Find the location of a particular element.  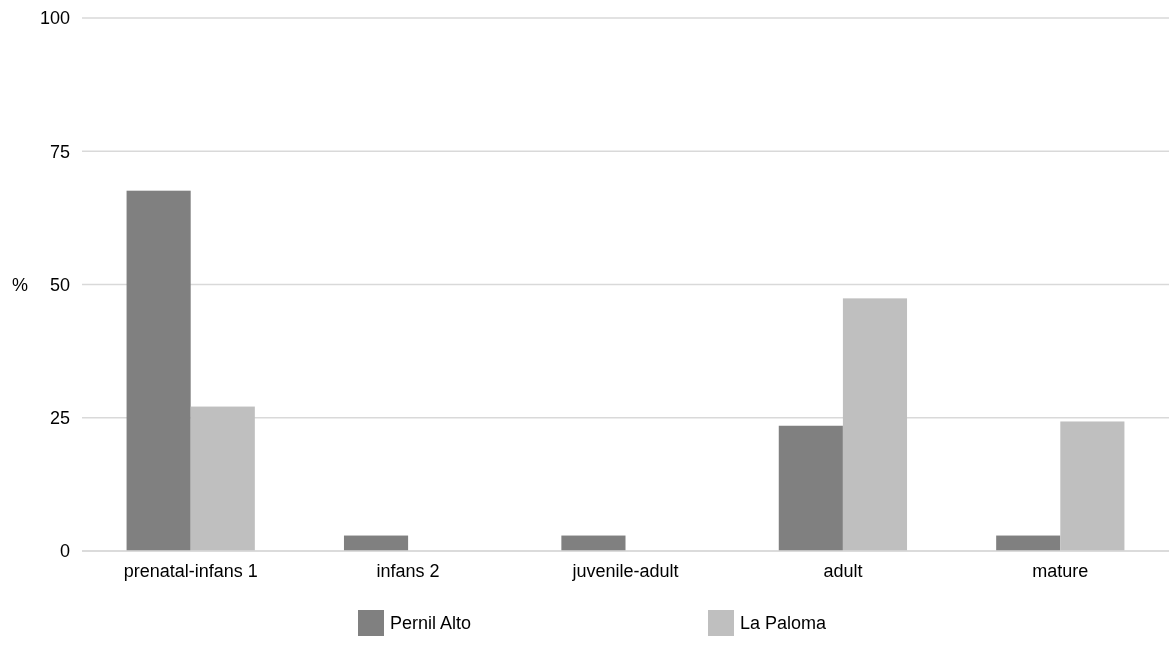

y-axis-title: % is located at coordinates (20, 284).